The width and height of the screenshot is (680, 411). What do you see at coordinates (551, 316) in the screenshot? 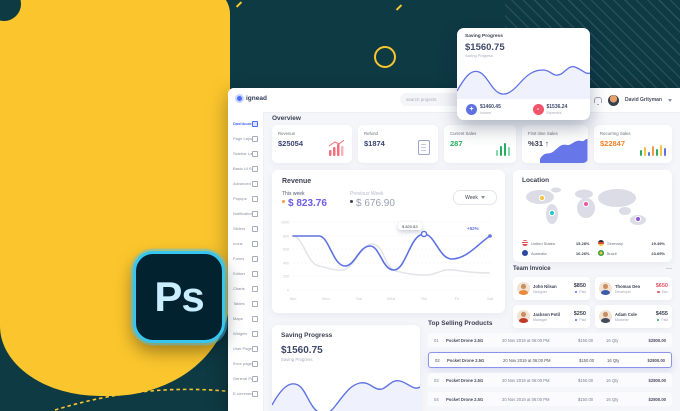
I see `team-member-card: Jackson Potil Manager $250 Paid` at bounding box center [551, 316].